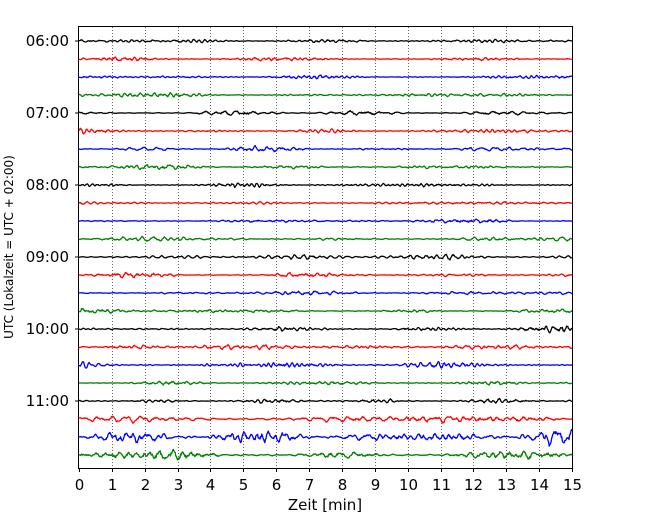  I want to click on x-tick-label: 11, so click(441, 485).